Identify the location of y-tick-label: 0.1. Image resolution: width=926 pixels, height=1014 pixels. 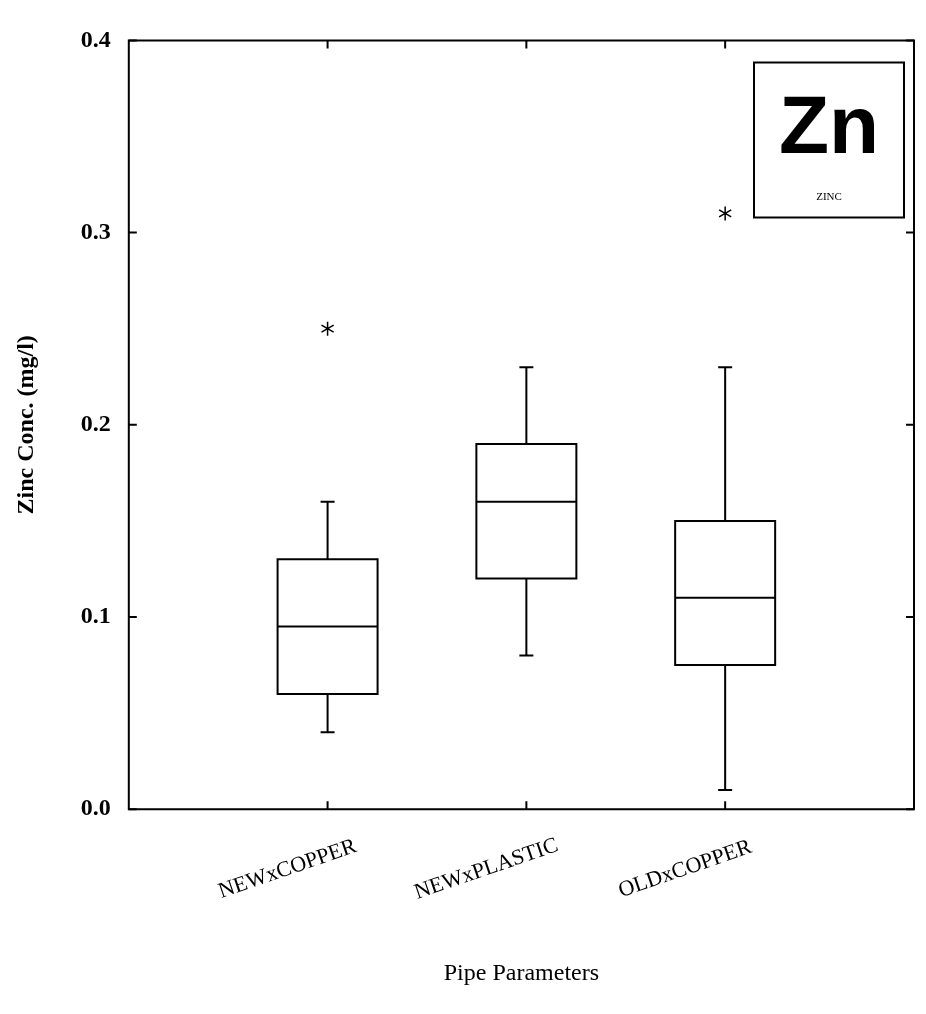
(95, 615).